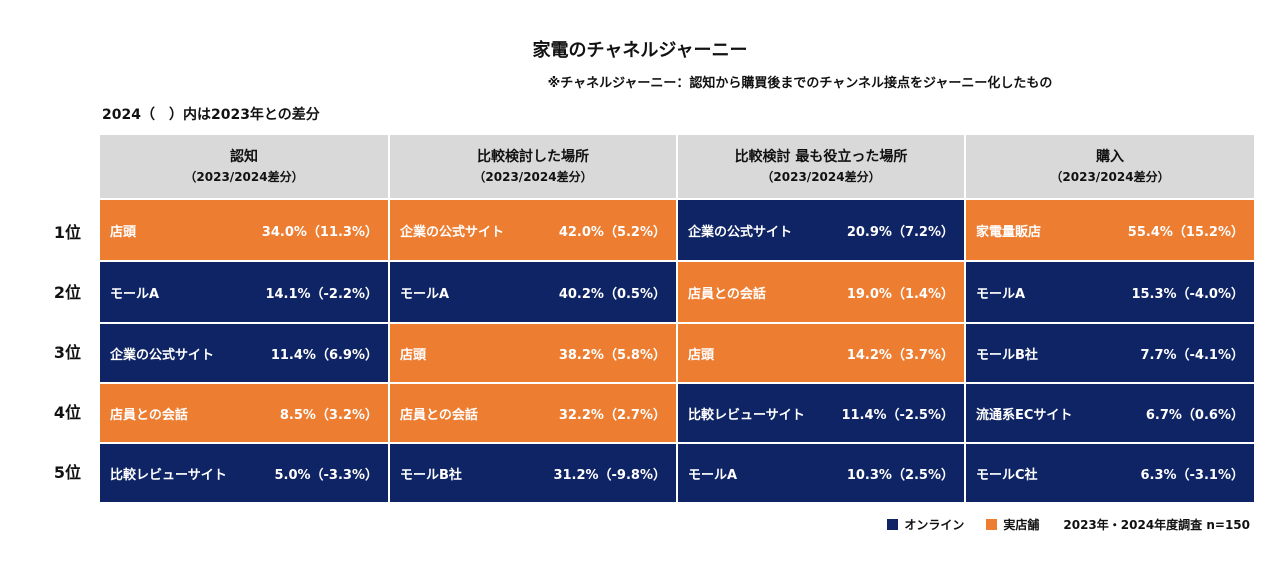 The width and height of the screenshot is (1280, 572). I want to click on column-header: 認知 （2023/2024差分）, so click(244, 166).